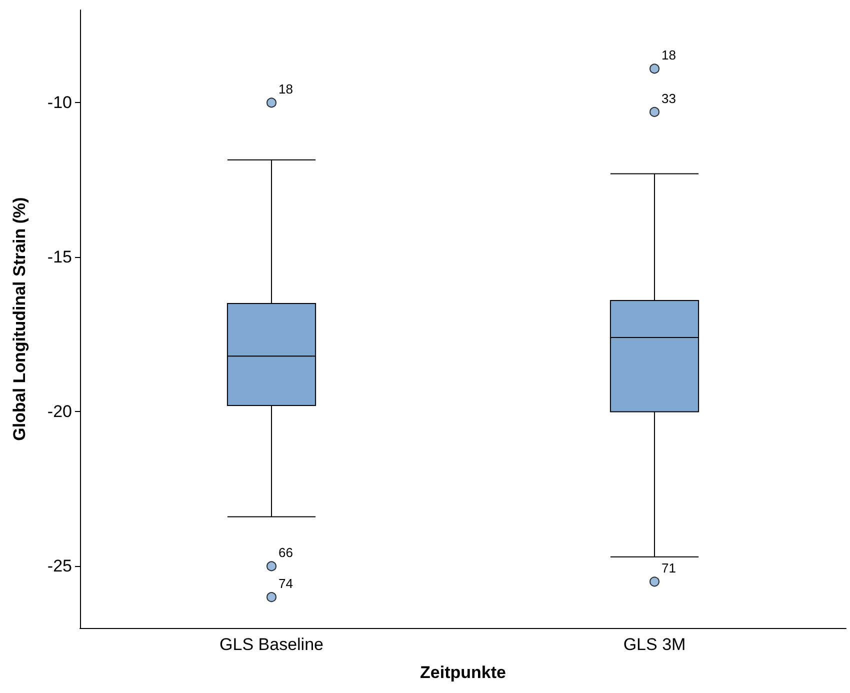  I want to click on y-tick-label: -20, so click(59, 412).